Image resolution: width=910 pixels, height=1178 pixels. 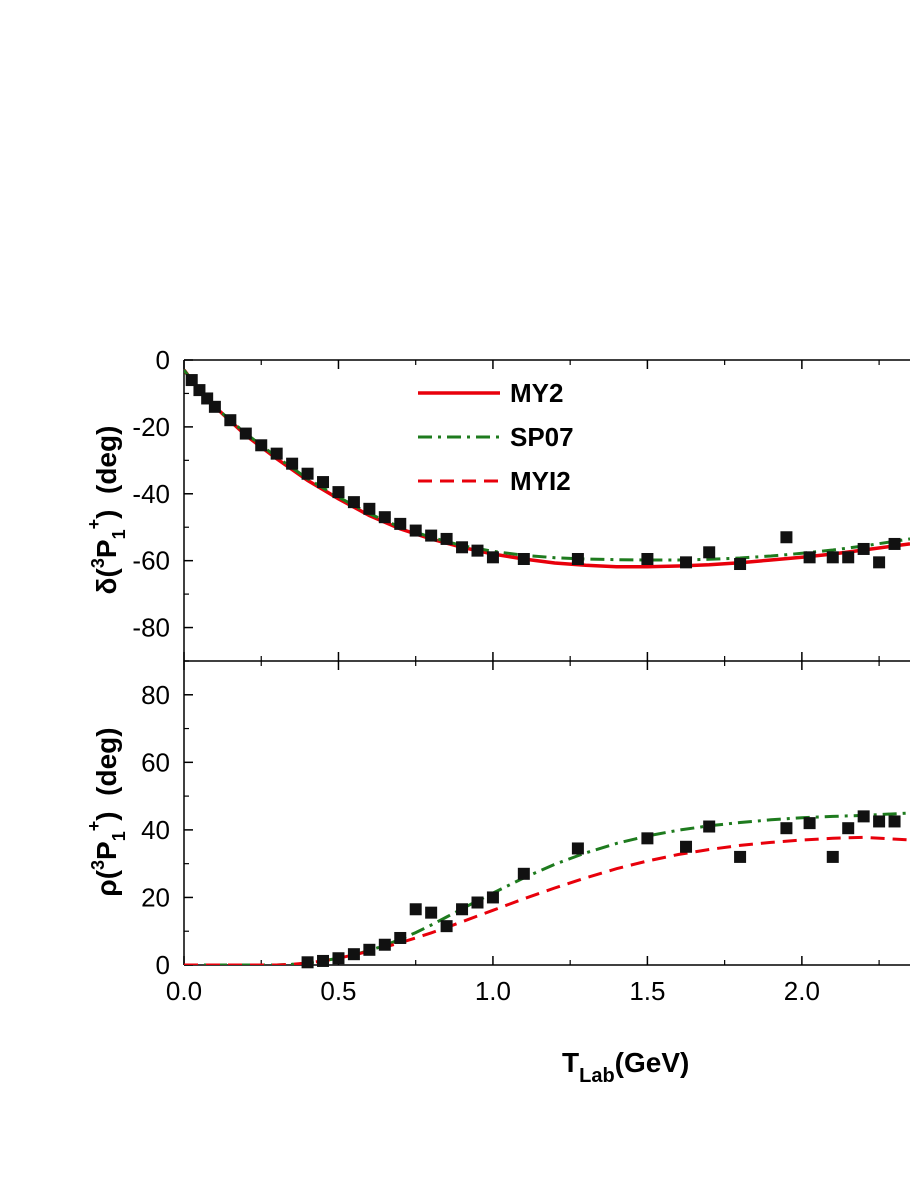 What do you see at coordinates (163, 360) in the screenshot?
I see `top-y-tick-label: 0` at bounding box center [163, 360].